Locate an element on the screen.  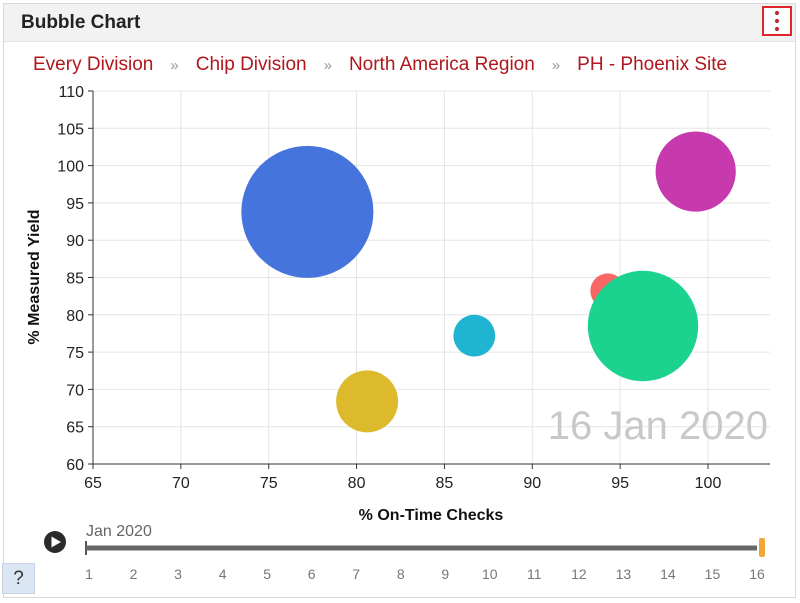
vertical-dots-icon is located at coordinates (777, 21).